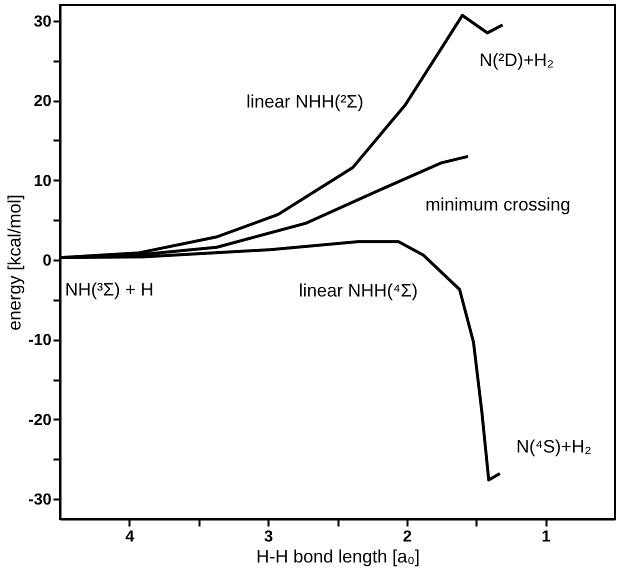  What do you see at coordinates (129, 537) in the screenshot?
I see `x-tick-label: 4` at bounding box center [129, 537].